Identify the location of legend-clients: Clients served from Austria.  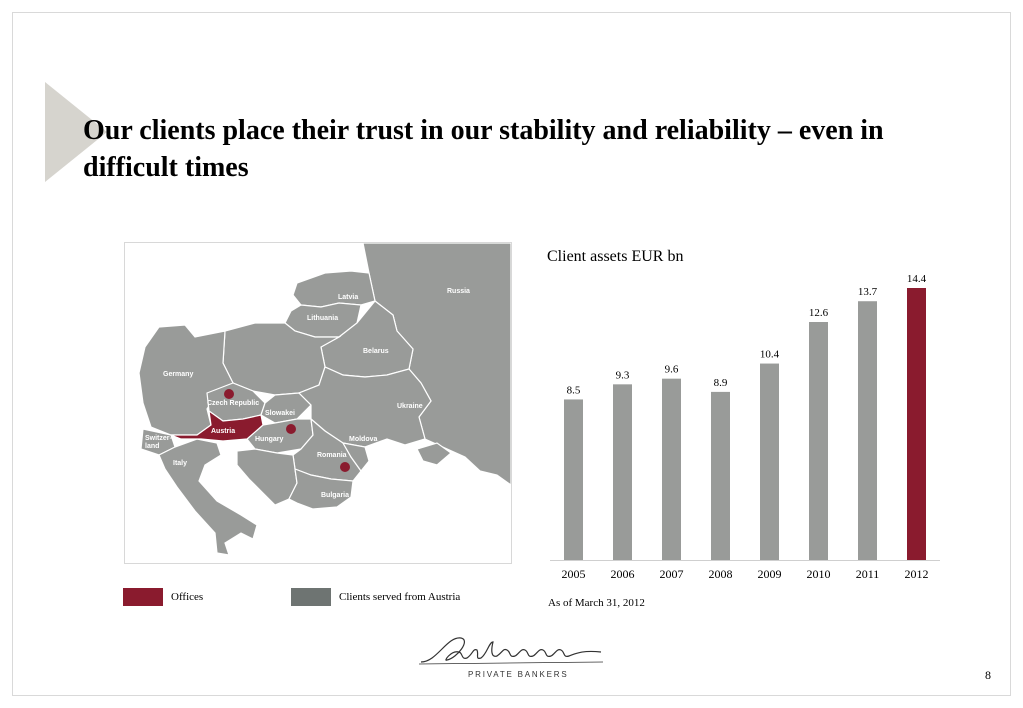
(375, 597).